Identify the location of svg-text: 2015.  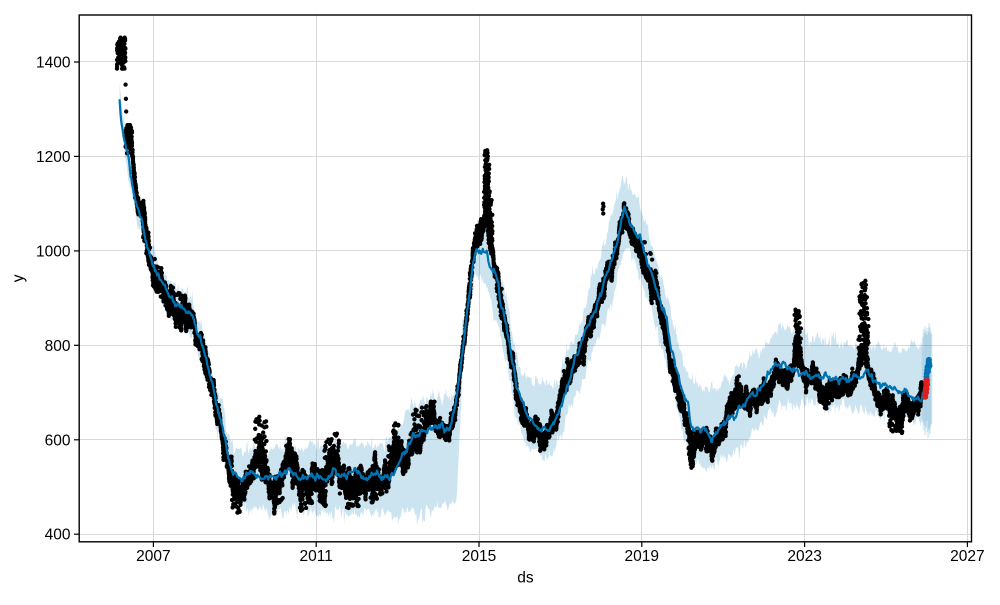
(479, 556).